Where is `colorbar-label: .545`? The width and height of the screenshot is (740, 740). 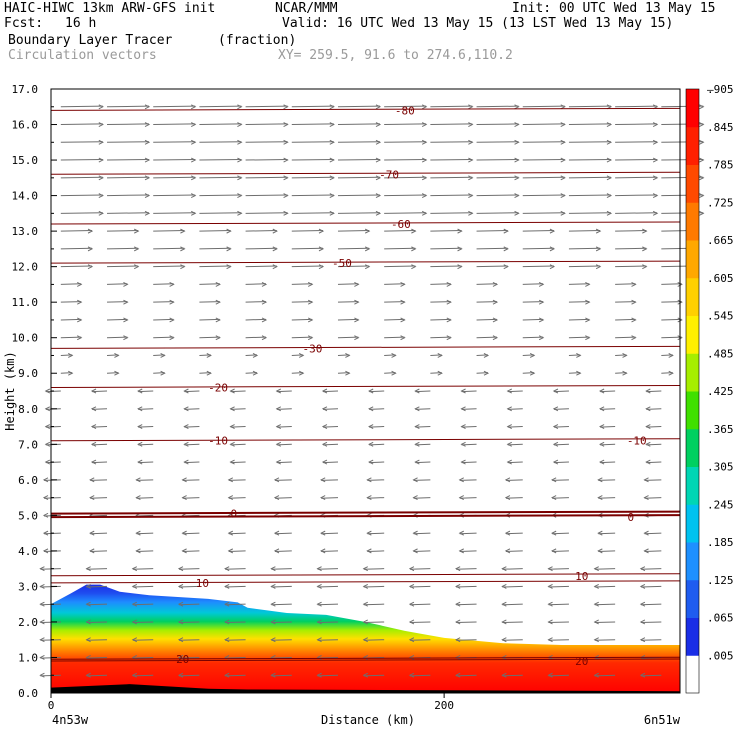
colorbar-label: .545 is located at coordinates (720, 316).